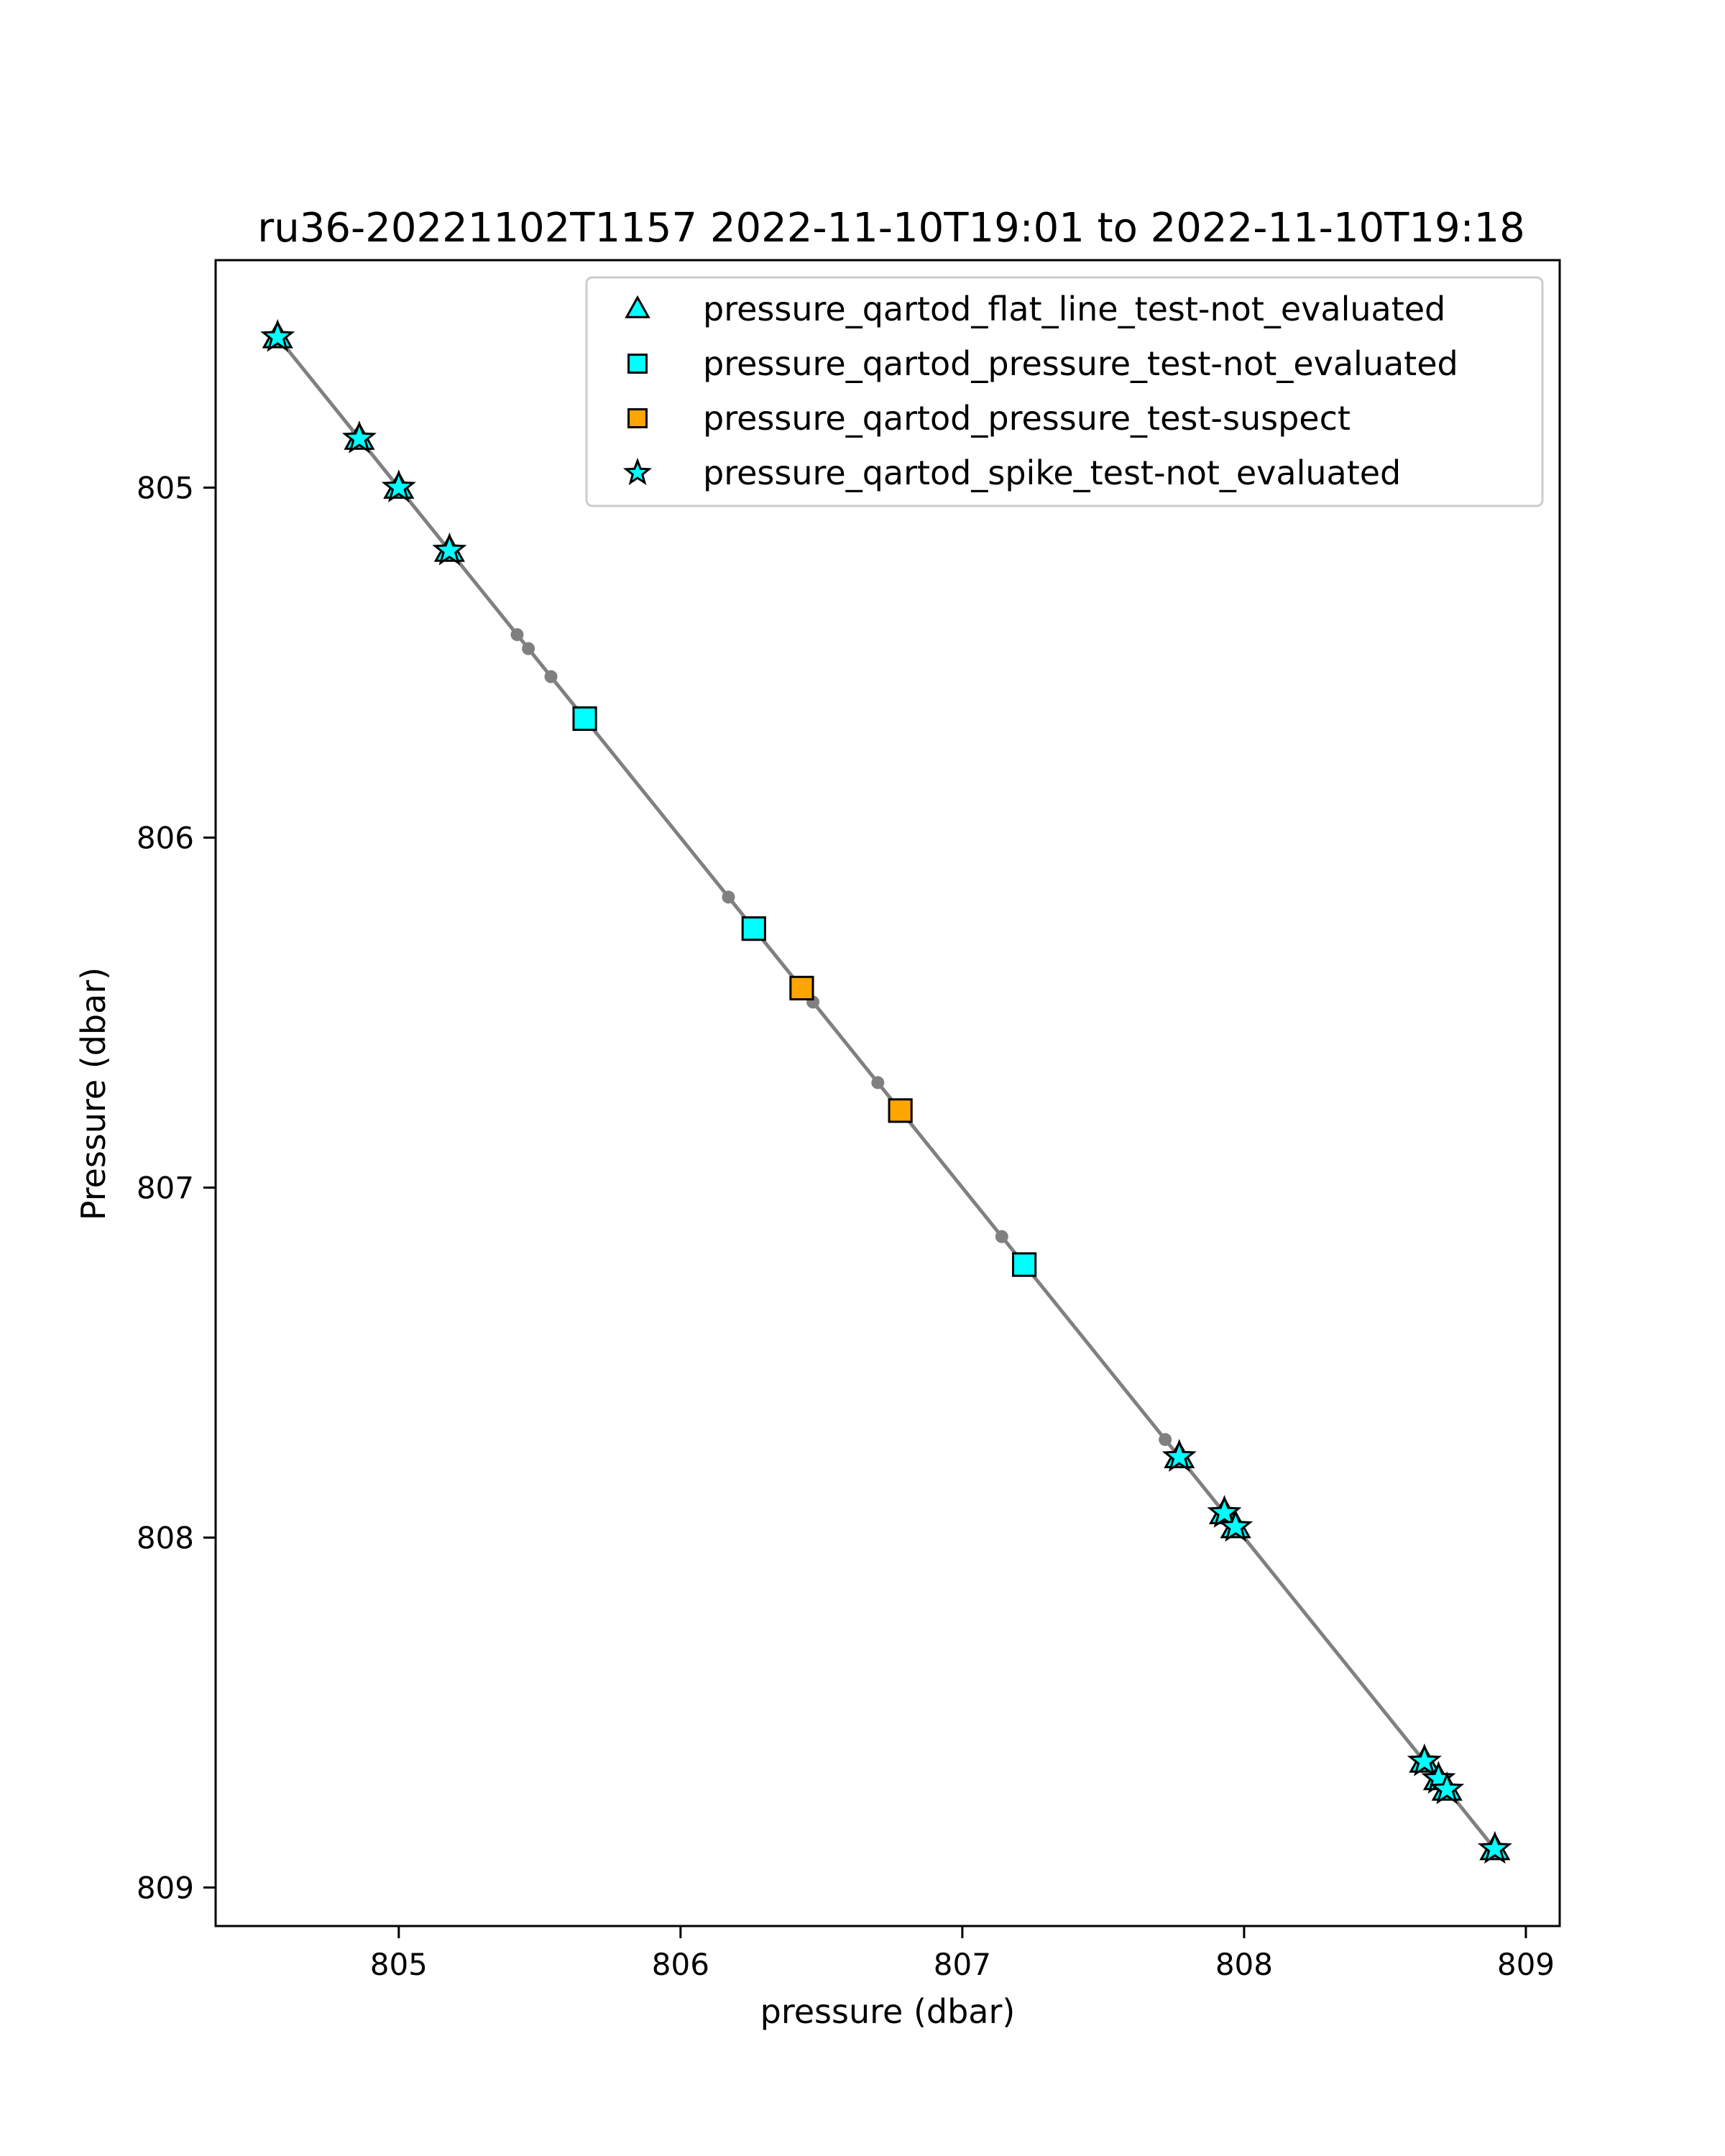 The height and width of the screenshot is (2156, 1725). I want to click on legend-entry: pressure_qartod_pressure_test-suspect, so click(1027, 419).